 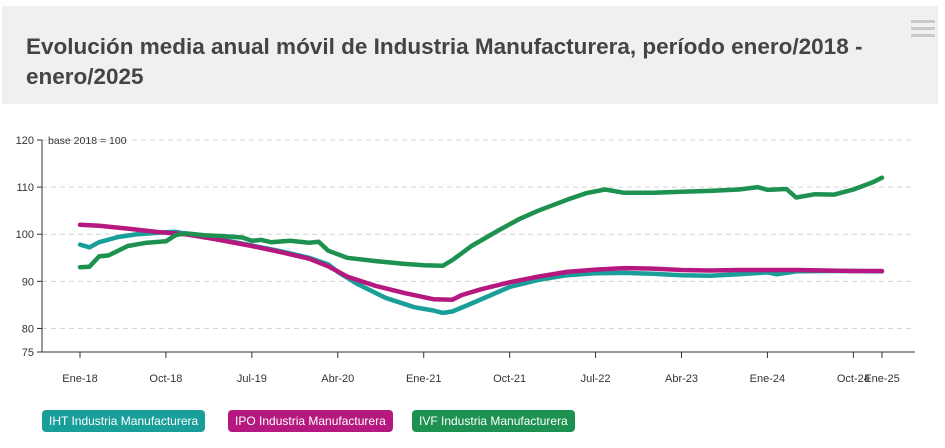 I want to click on x-tick-label: Oct-24, so click(x=853, y=379).